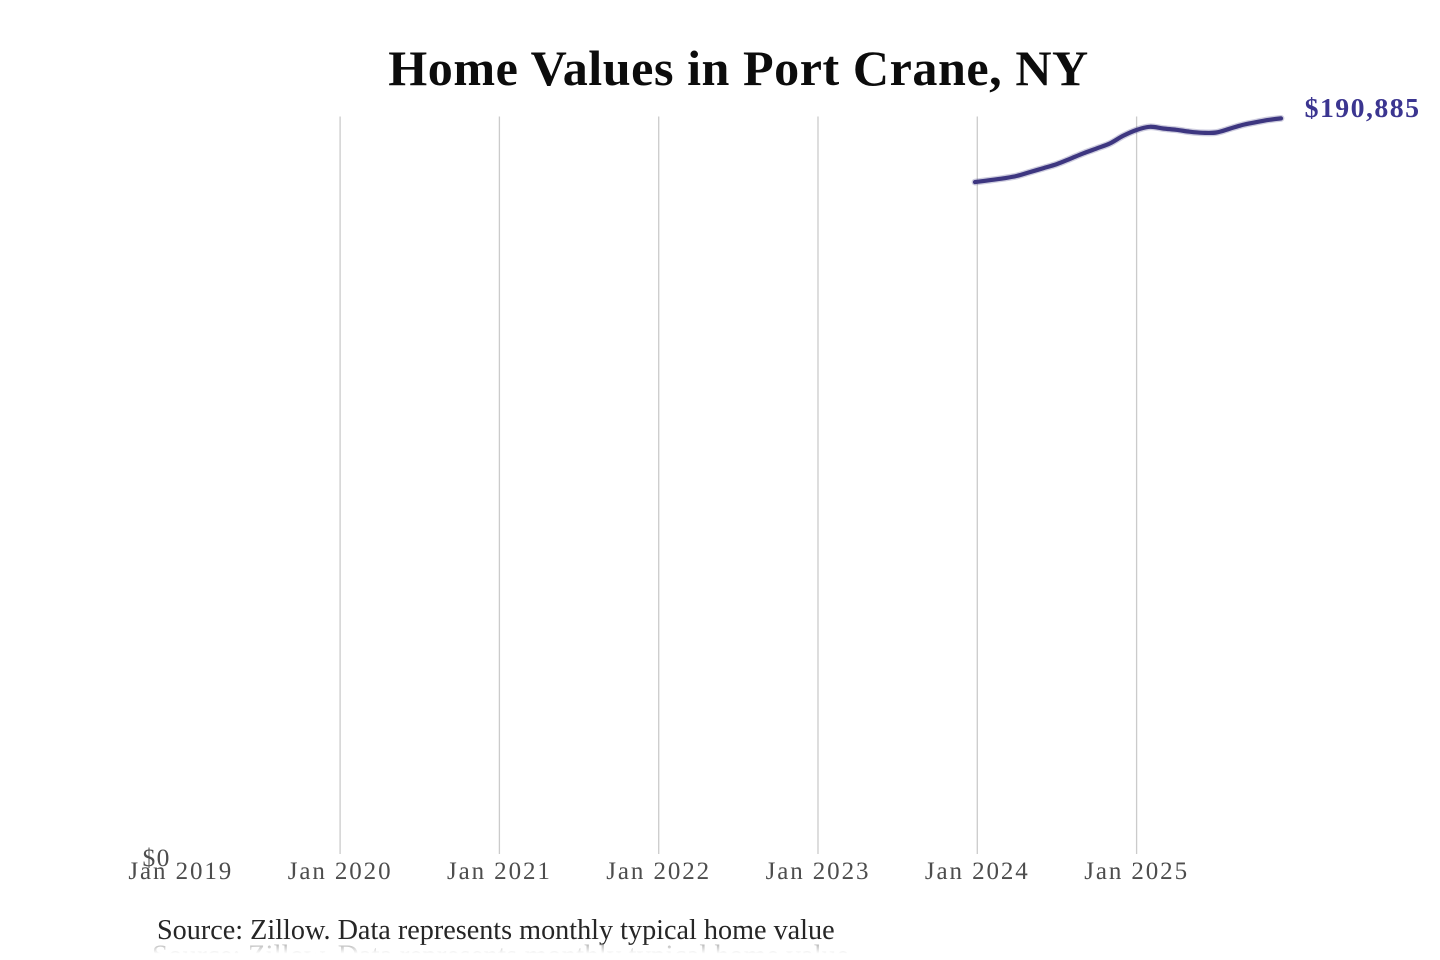  I want to click on svg-text: Jan 2023, so click(818, 871).